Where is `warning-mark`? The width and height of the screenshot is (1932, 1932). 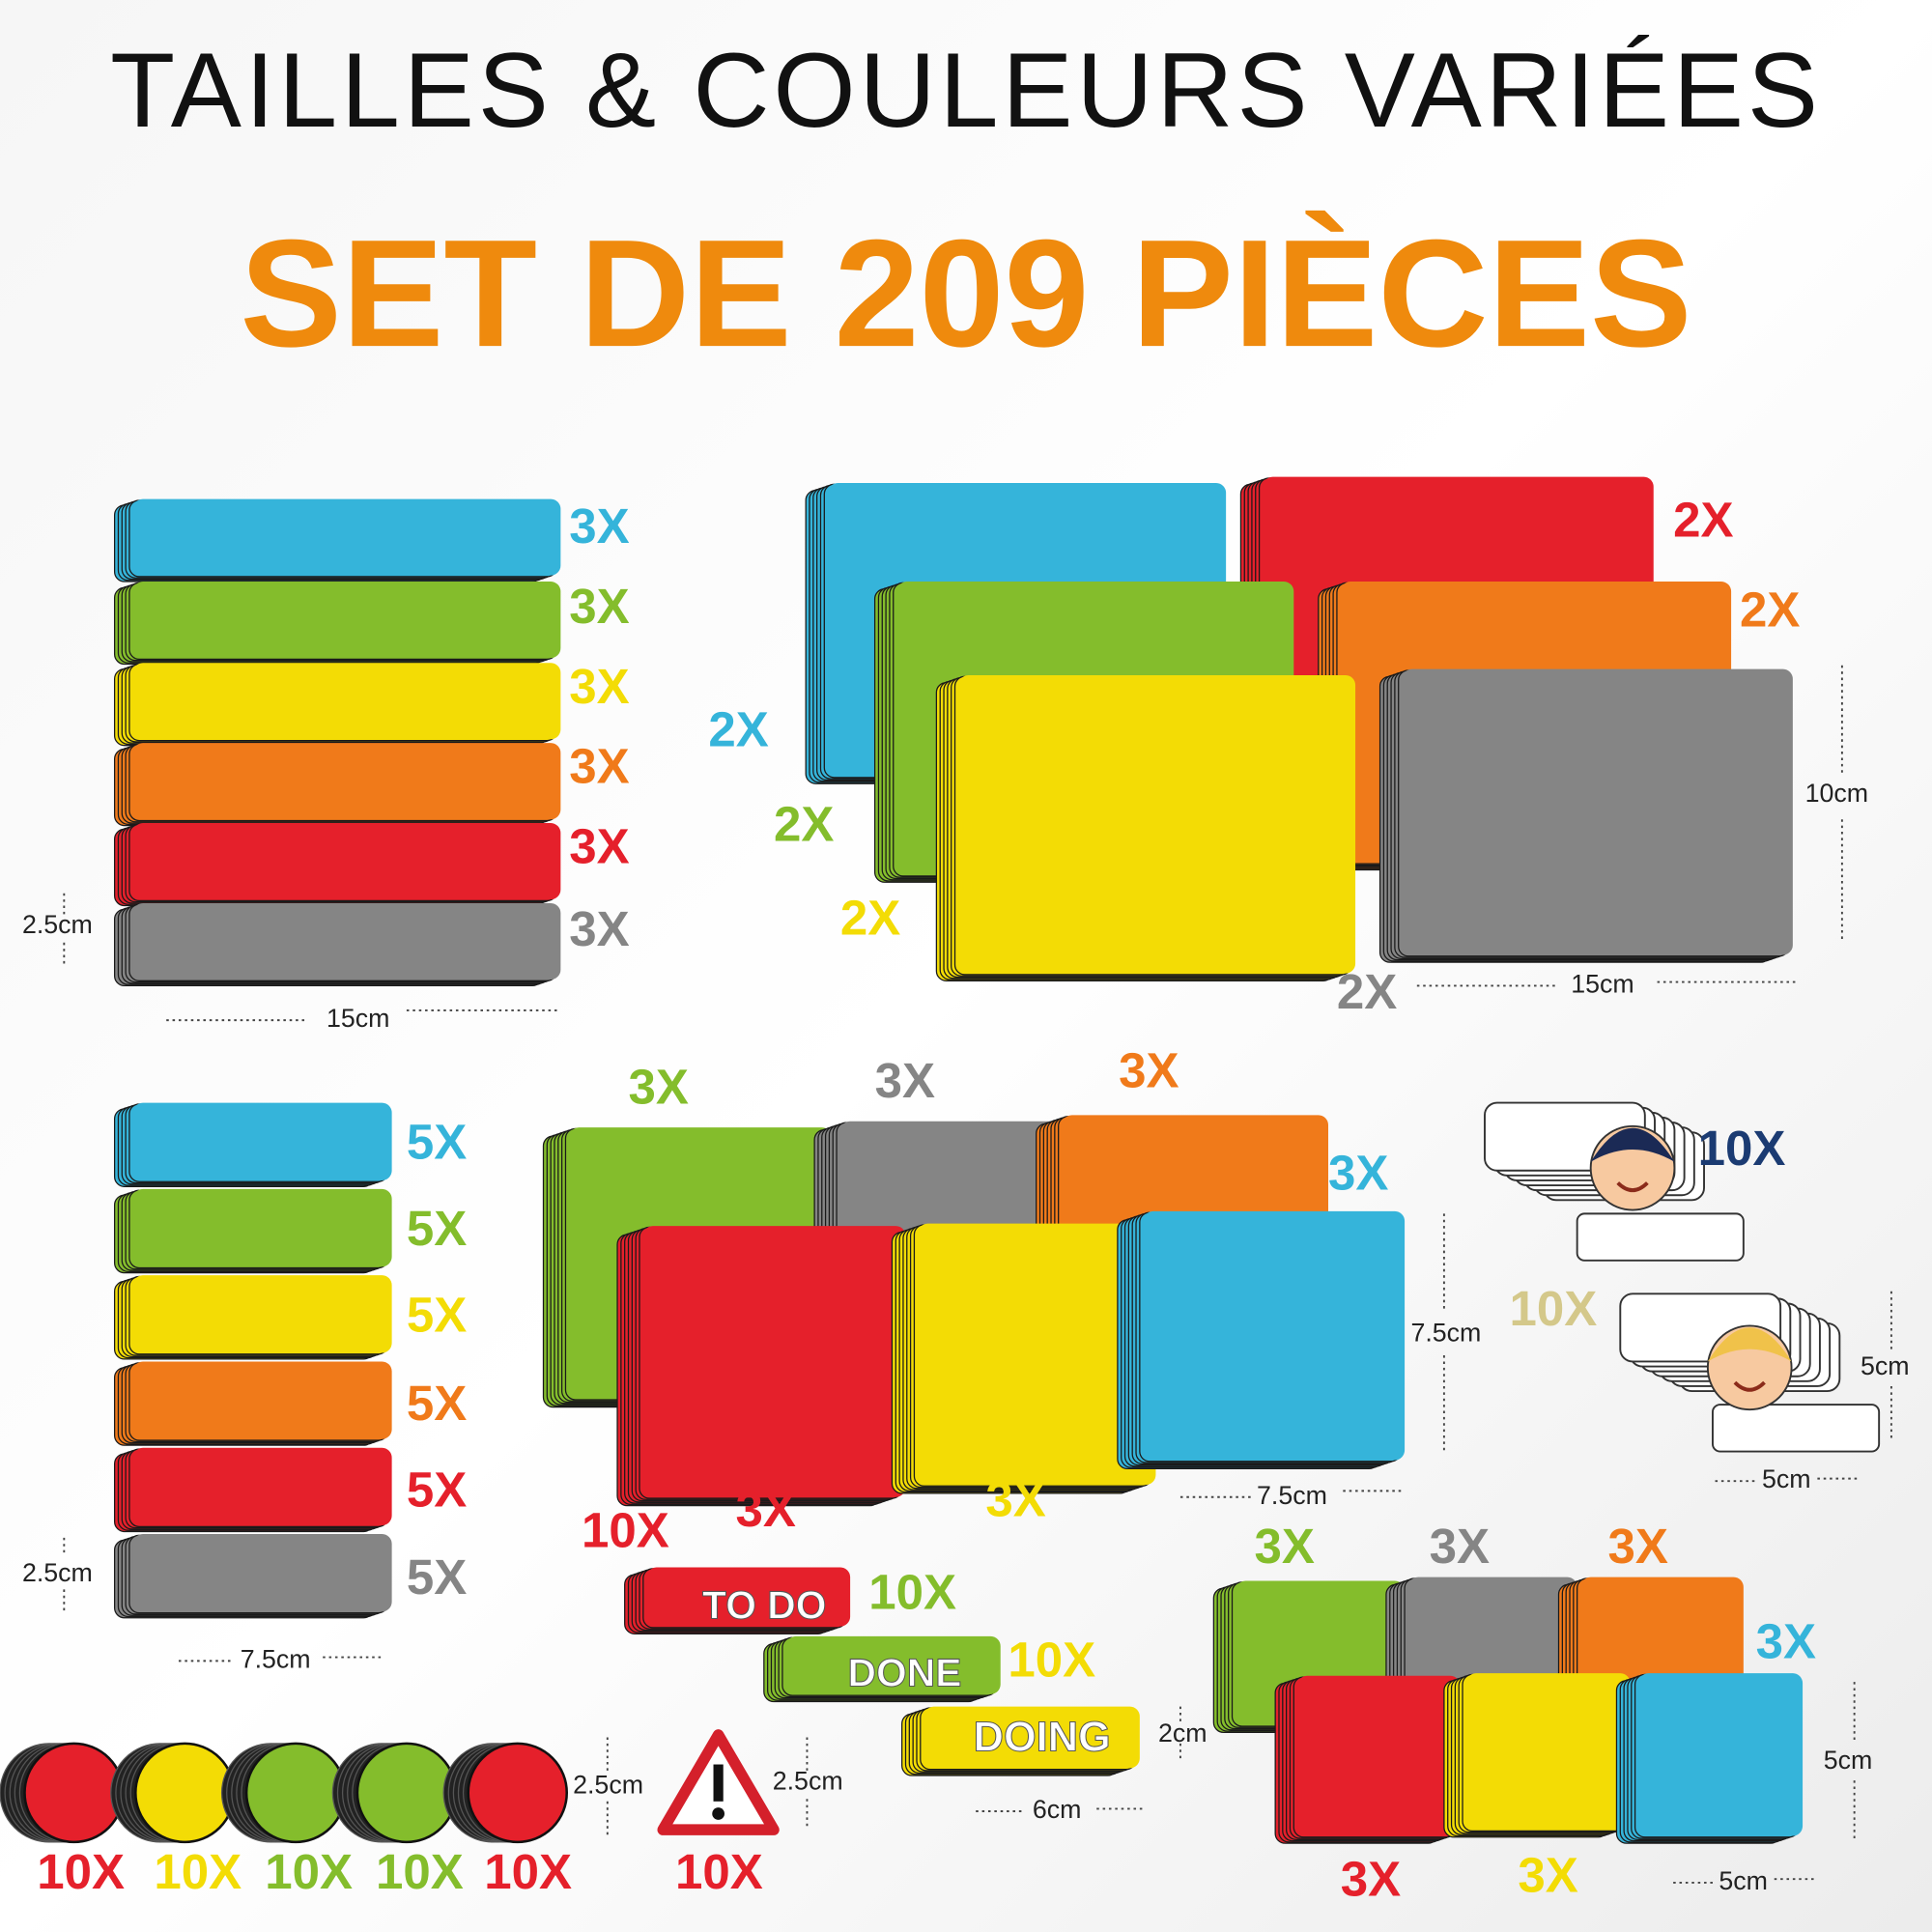
warning-mark is located at coordinates (718, 1783).